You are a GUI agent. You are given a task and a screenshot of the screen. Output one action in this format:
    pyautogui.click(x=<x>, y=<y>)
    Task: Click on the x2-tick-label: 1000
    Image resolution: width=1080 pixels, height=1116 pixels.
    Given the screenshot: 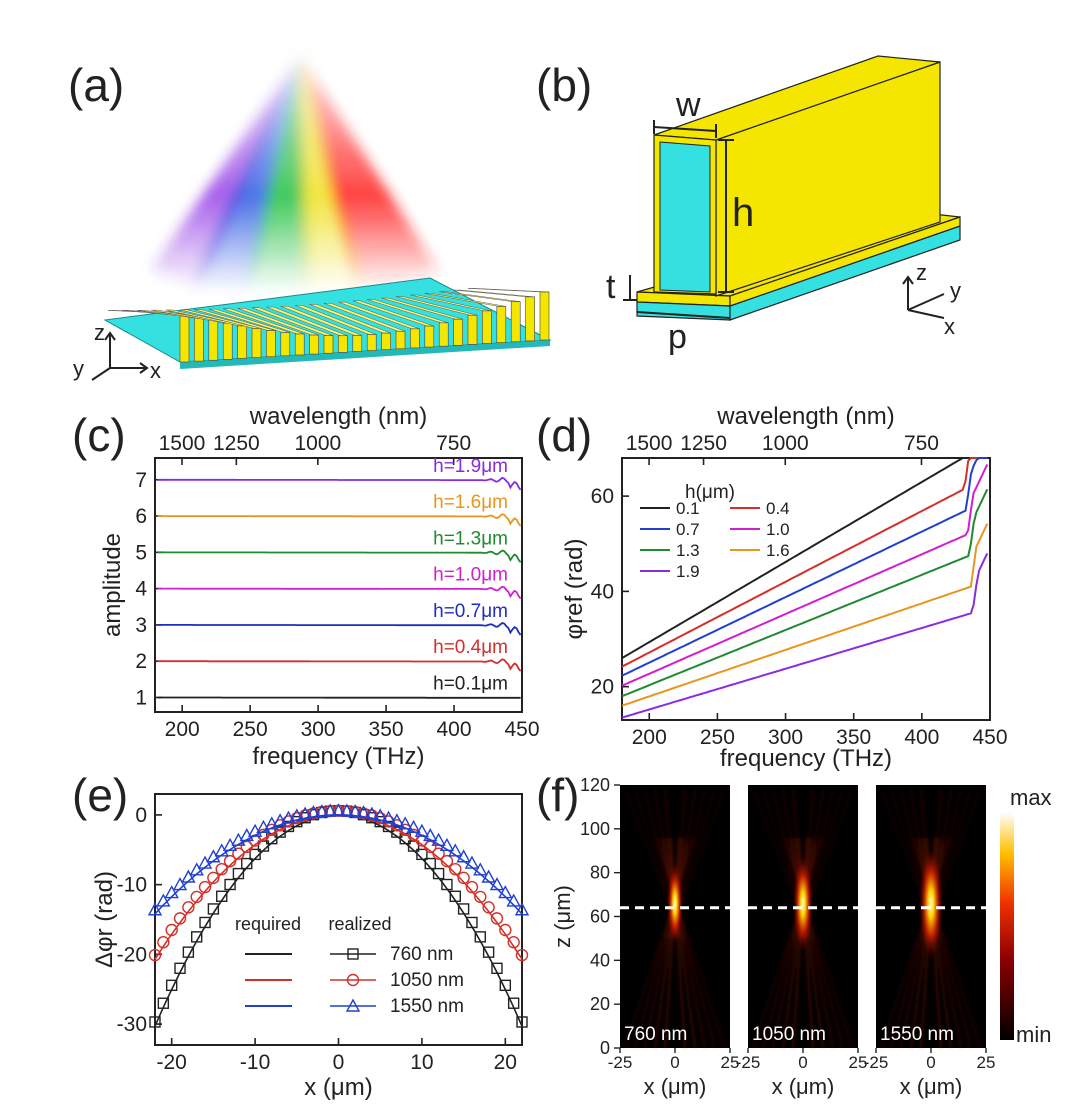 What is the action you would take?
    pyautogui.click(x=785, y=443)
    